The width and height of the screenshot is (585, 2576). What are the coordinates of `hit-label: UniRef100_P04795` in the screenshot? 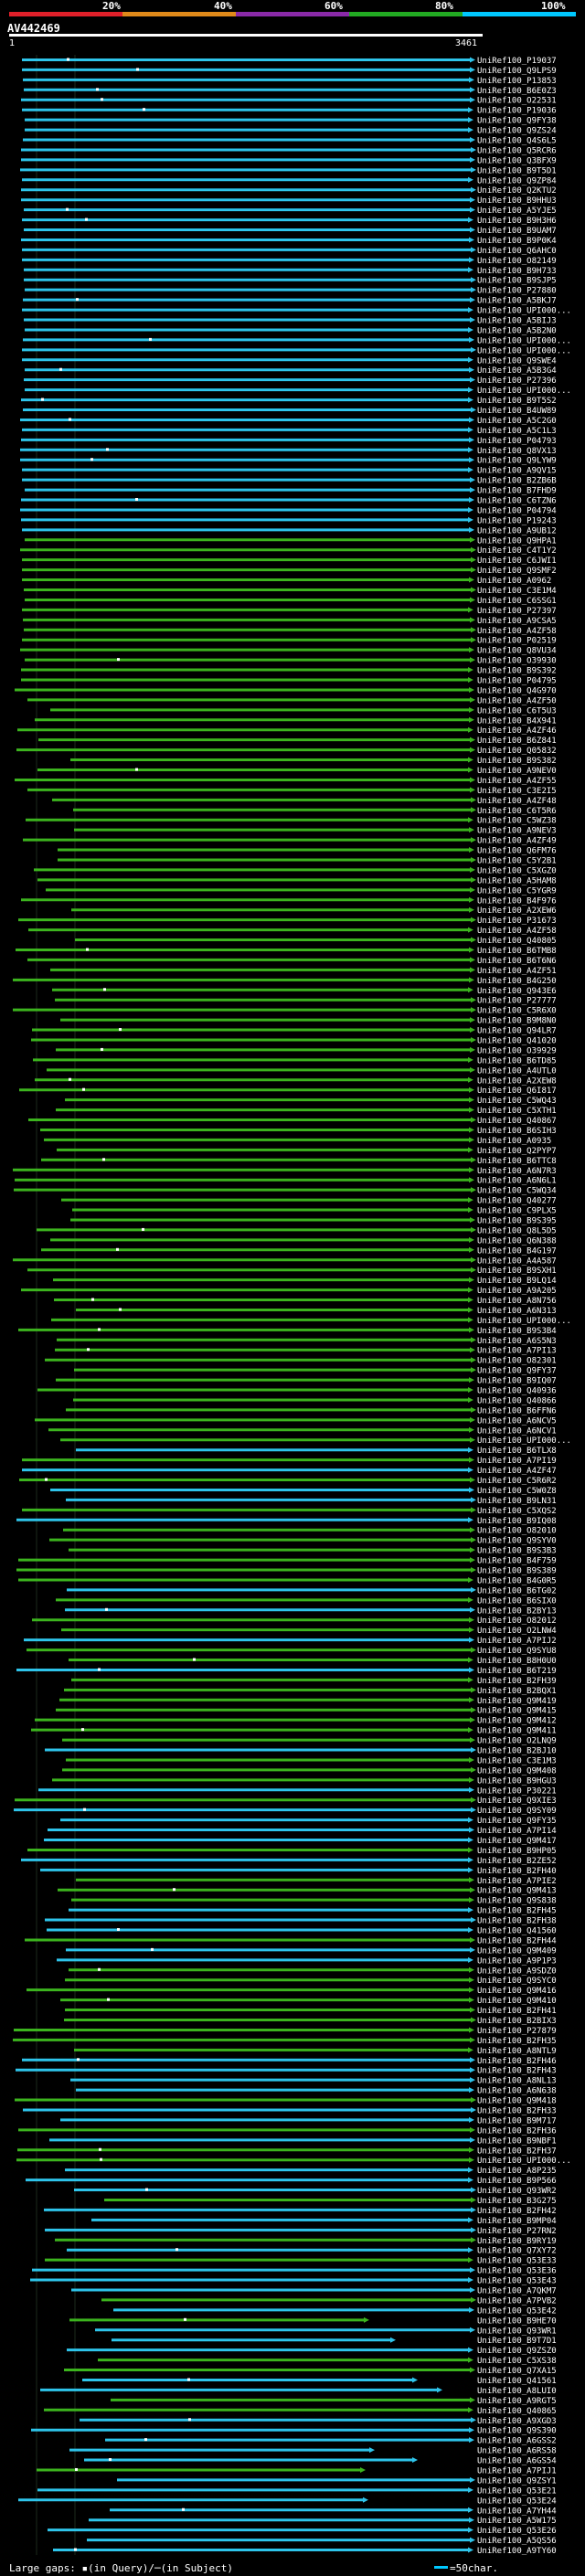 It's located at (517, 681).